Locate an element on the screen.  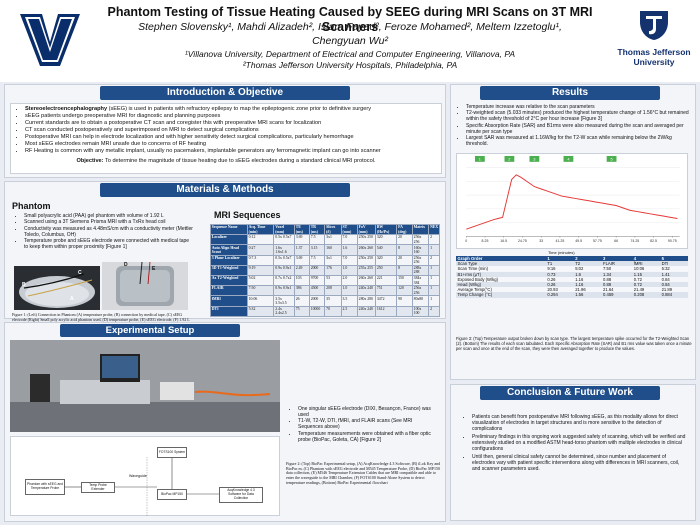
table-cell: 250x 250 is located at coordinates (366, 260).